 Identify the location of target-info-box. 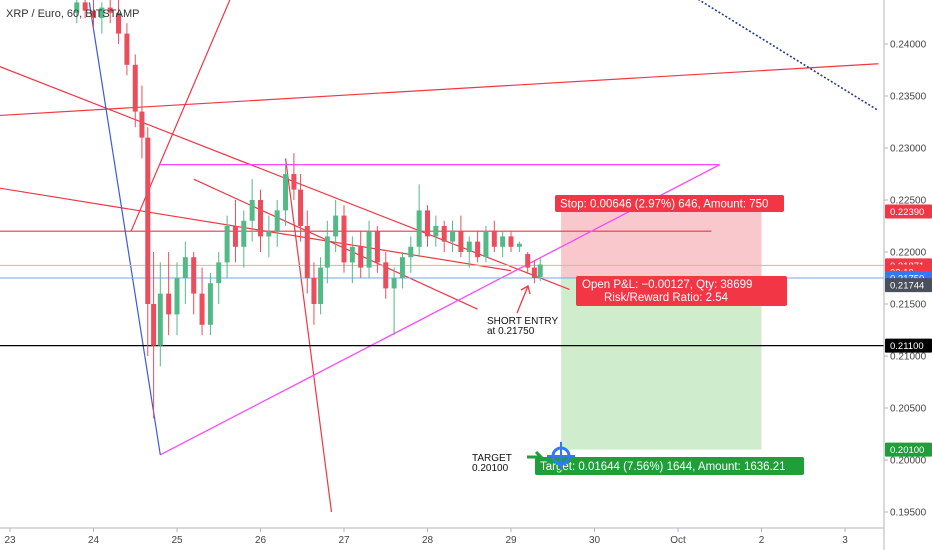
(669, 466).